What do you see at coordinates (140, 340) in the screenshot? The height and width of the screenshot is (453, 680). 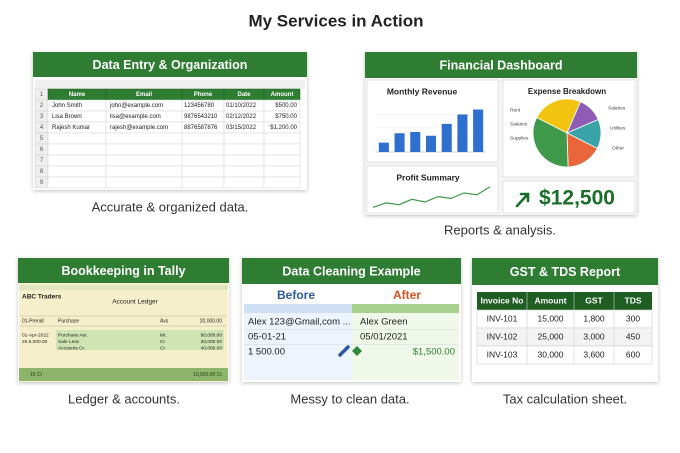 I see `ledger-highlight` at bounding box center [140, 340].